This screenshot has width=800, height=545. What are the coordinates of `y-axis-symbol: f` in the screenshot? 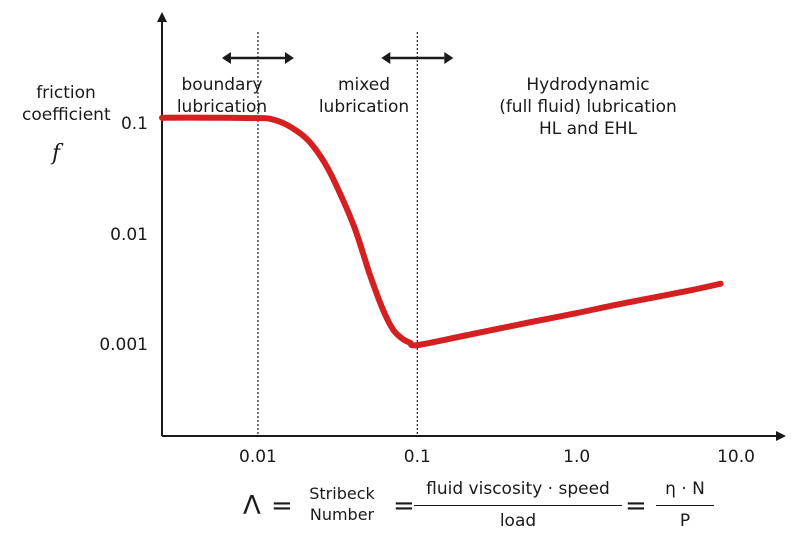 It's located at (56, 153).